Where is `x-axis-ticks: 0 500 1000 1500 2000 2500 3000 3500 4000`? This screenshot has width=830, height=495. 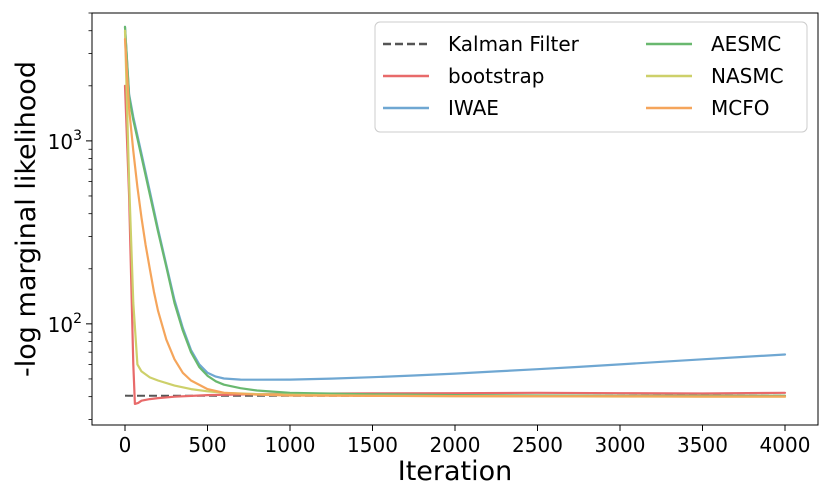 x-axis-ticks: 0 500 1000 1500 2000 2500 3000 3500 4000 is located at coordinates (465, 441).